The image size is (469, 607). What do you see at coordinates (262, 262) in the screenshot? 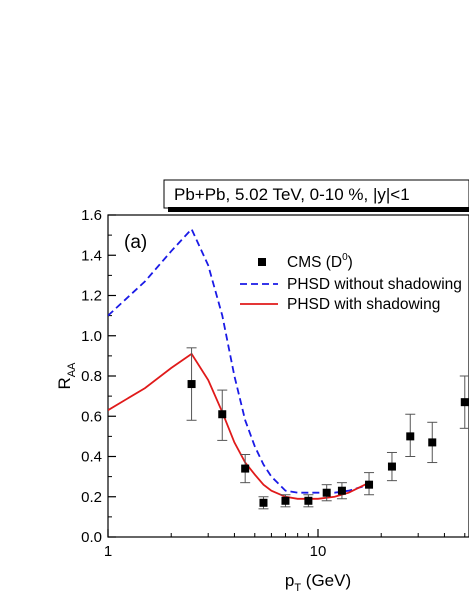
I see `legend-marker` at bounding box center [262, 262].